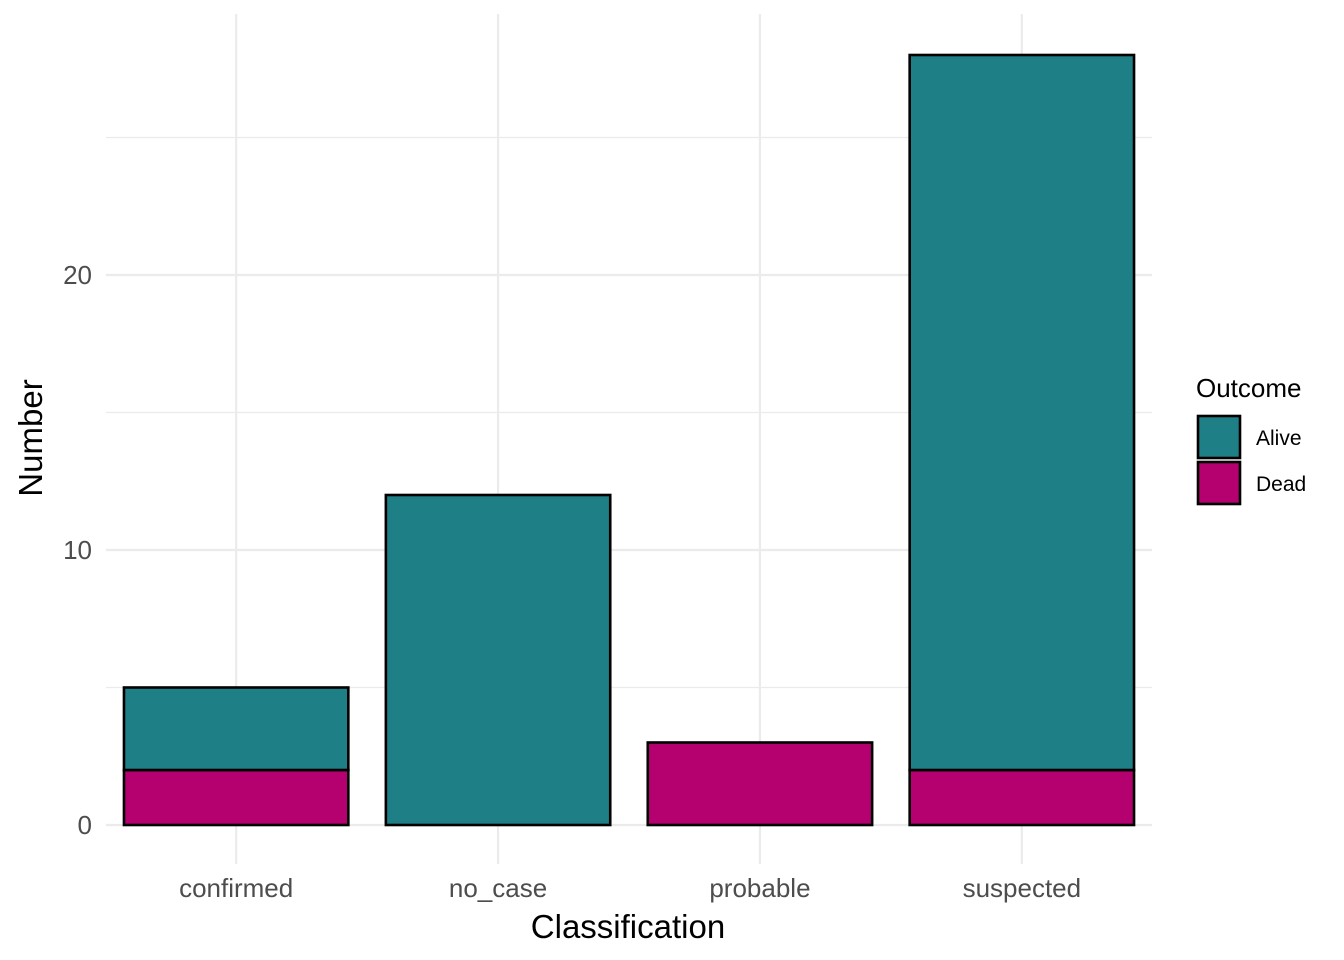  I want to click on legend-label-dead: Dead, so click(1281, 484).